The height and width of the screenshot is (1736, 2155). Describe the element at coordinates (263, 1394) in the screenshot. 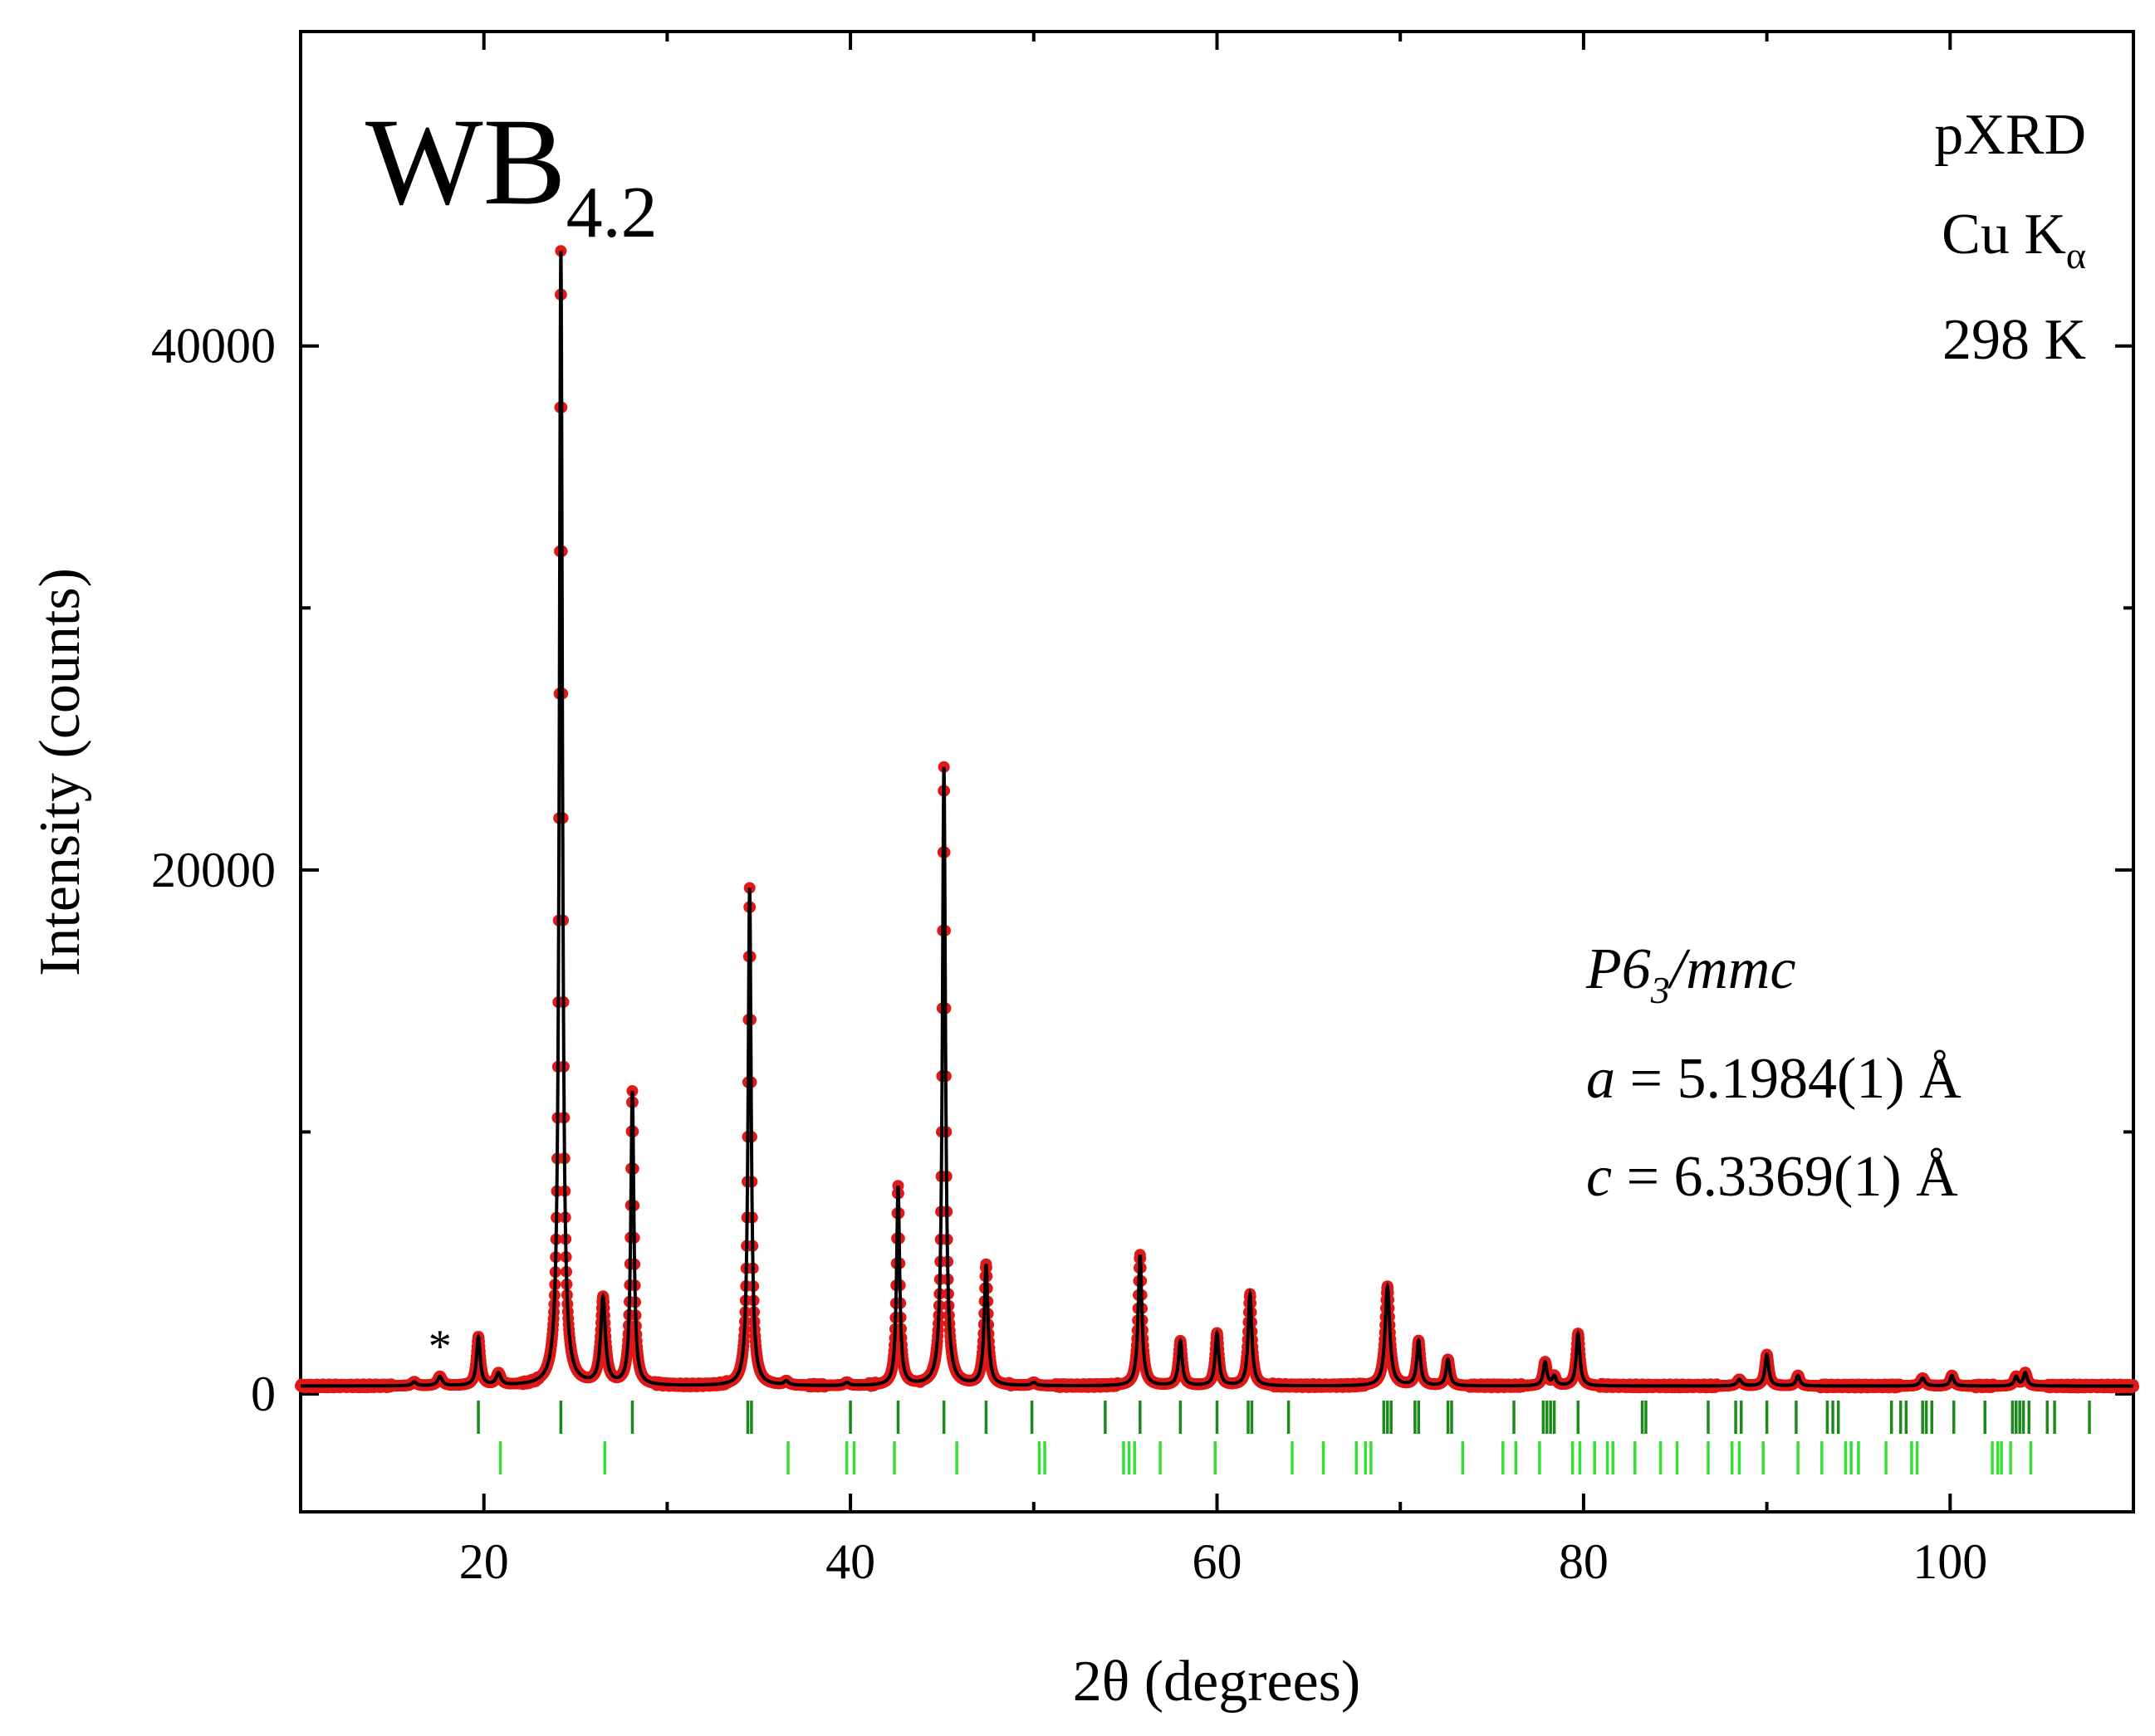

I see `y-tick-label: 0` at that location.